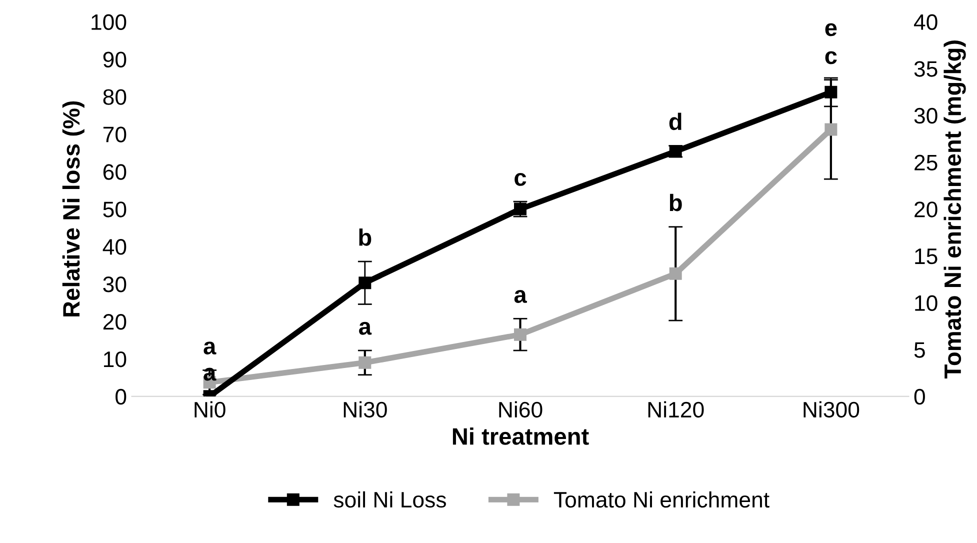  Describe the element at coordinates (926, 116) in the screenshot. I see `y2-tick-label: 30` at that location.